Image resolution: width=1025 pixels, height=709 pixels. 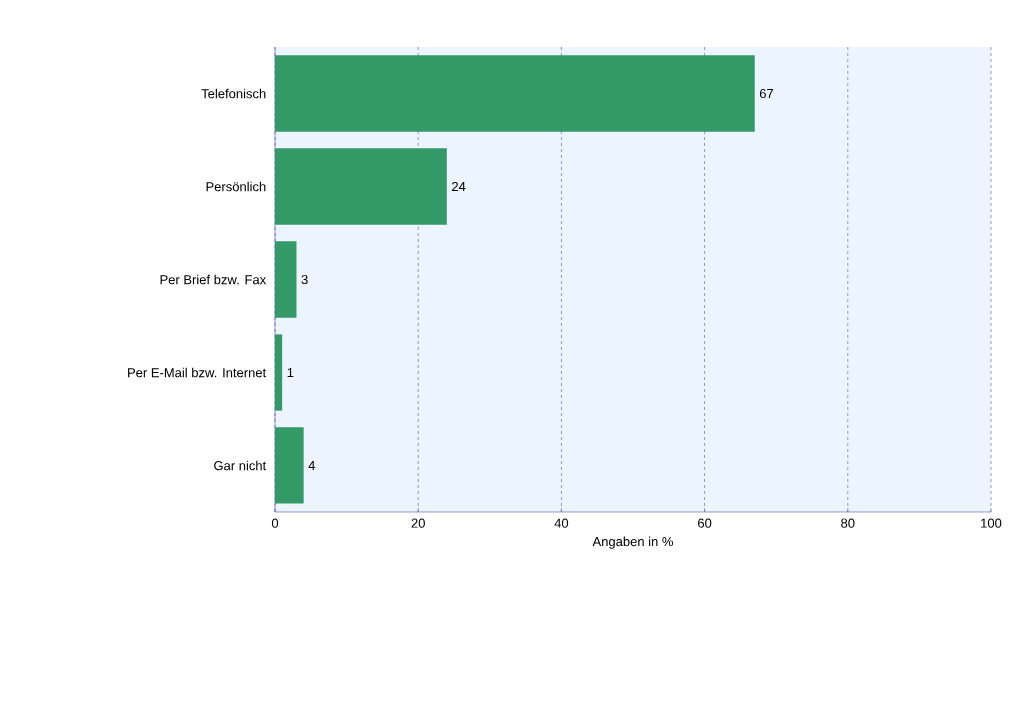 What do you see at coordinates (991, 523) in the screenshot?
I see `x-tick-label: 100` at bounding box center [991, 523].